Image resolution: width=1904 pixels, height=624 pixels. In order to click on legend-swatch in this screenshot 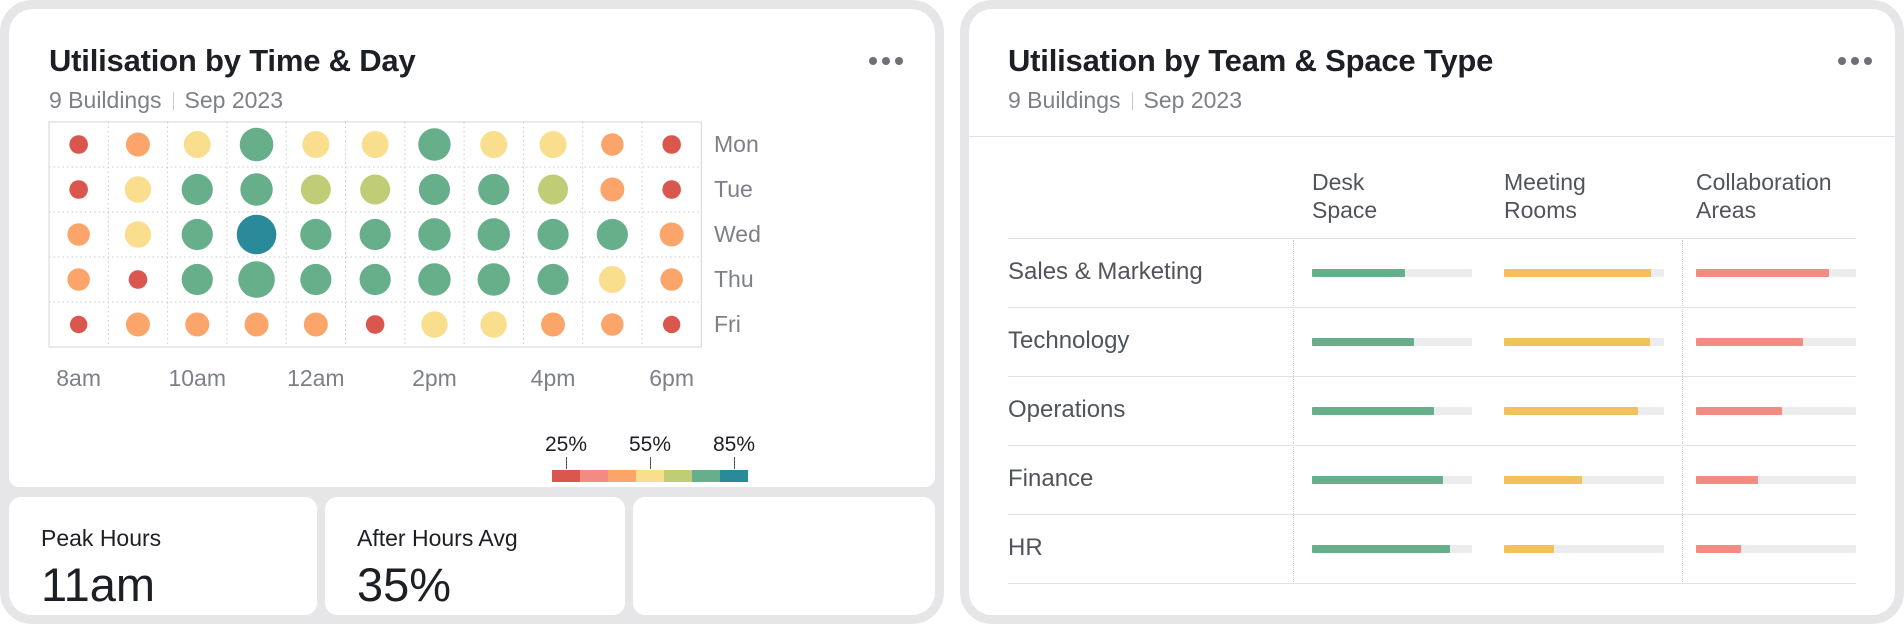, I will do `click(734, 476)`.